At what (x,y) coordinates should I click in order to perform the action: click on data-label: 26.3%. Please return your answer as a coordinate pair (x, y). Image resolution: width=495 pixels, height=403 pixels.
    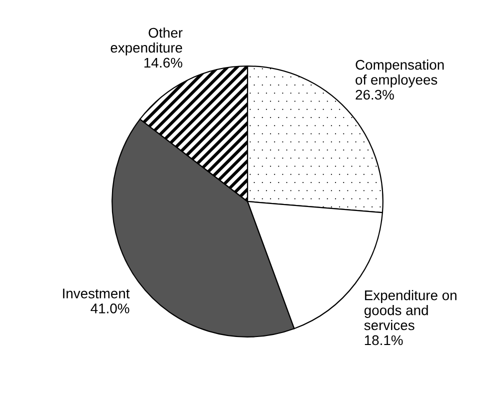
    Looking at the image, I should click on (375, 95).